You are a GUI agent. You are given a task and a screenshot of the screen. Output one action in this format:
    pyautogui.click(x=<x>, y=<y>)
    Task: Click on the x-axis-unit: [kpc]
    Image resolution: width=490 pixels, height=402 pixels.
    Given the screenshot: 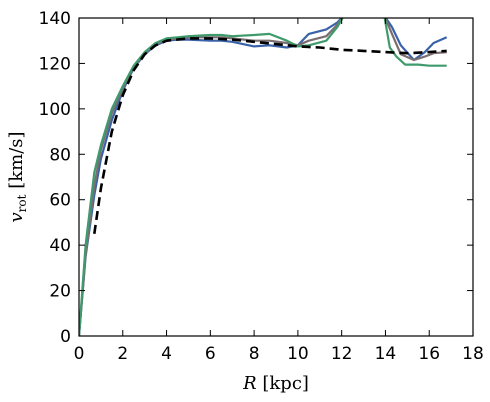 What is the action you would take?
    pyautogui.click(x=283, y=383)
    